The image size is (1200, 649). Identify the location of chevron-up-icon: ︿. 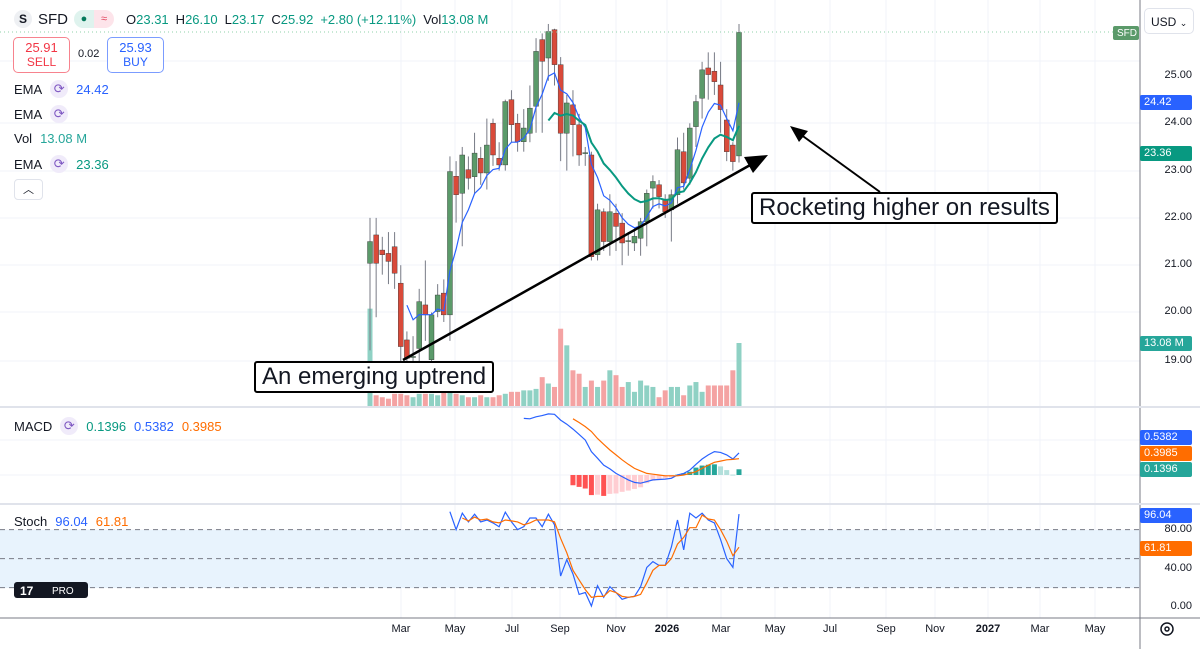
(28, 190).